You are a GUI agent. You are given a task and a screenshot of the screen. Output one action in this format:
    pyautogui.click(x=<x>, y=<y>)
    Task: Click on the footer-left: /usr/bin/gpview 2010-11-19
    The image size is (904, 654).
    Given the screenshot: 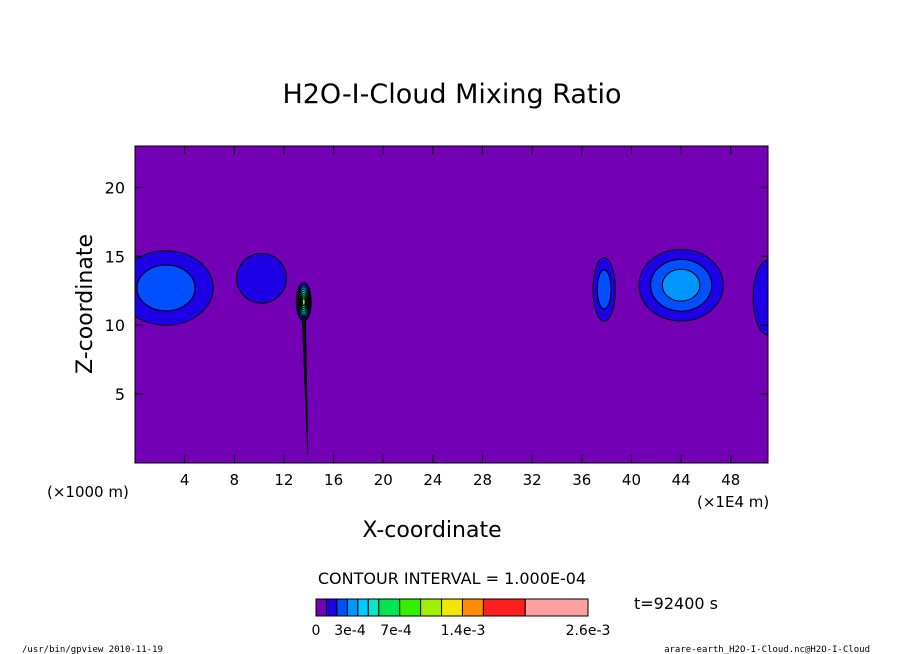 What is the action you would take?
    pyautogui.click(x=92, y=649)
    